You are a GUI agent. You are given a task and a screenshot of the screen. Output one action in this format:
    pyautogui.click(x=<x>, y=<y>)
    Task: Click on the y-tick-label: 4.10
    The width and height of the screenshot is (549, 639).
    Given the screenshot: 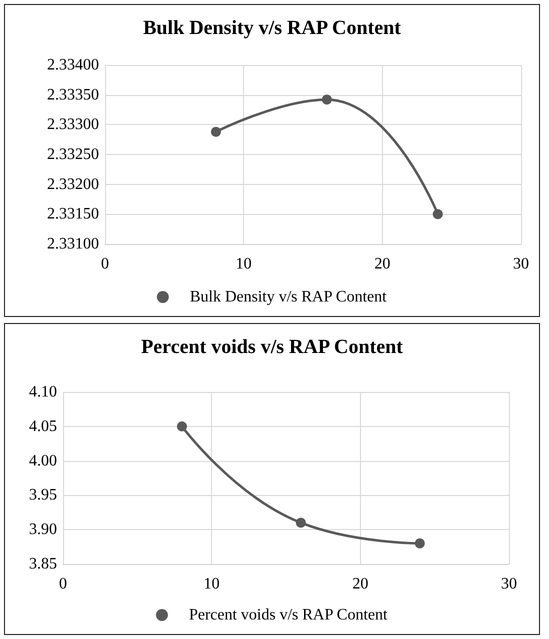 What is the action you would take?
    pyautogui.click(x=43, y=392)
    